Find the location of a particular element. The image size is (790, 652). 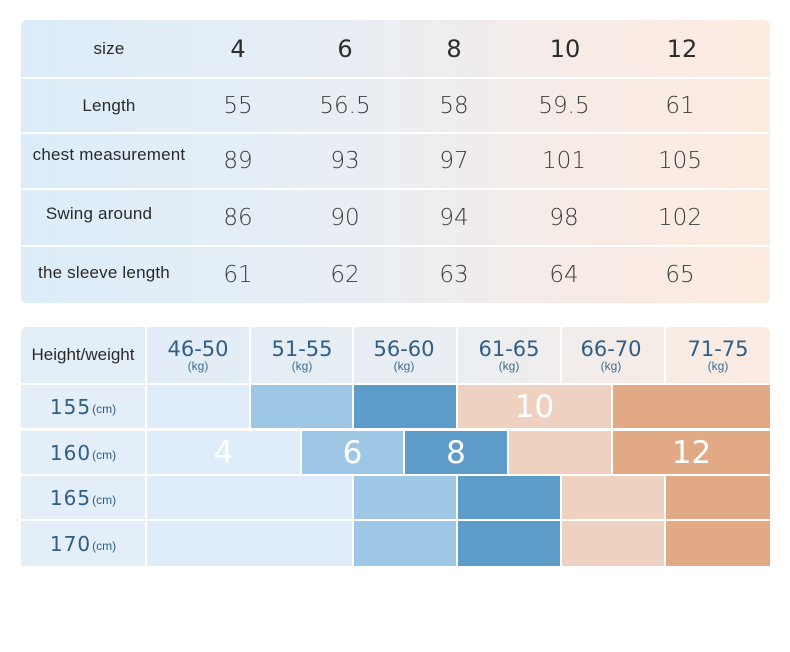

table-cell: 56.5 is located at coordinates (345, 105).